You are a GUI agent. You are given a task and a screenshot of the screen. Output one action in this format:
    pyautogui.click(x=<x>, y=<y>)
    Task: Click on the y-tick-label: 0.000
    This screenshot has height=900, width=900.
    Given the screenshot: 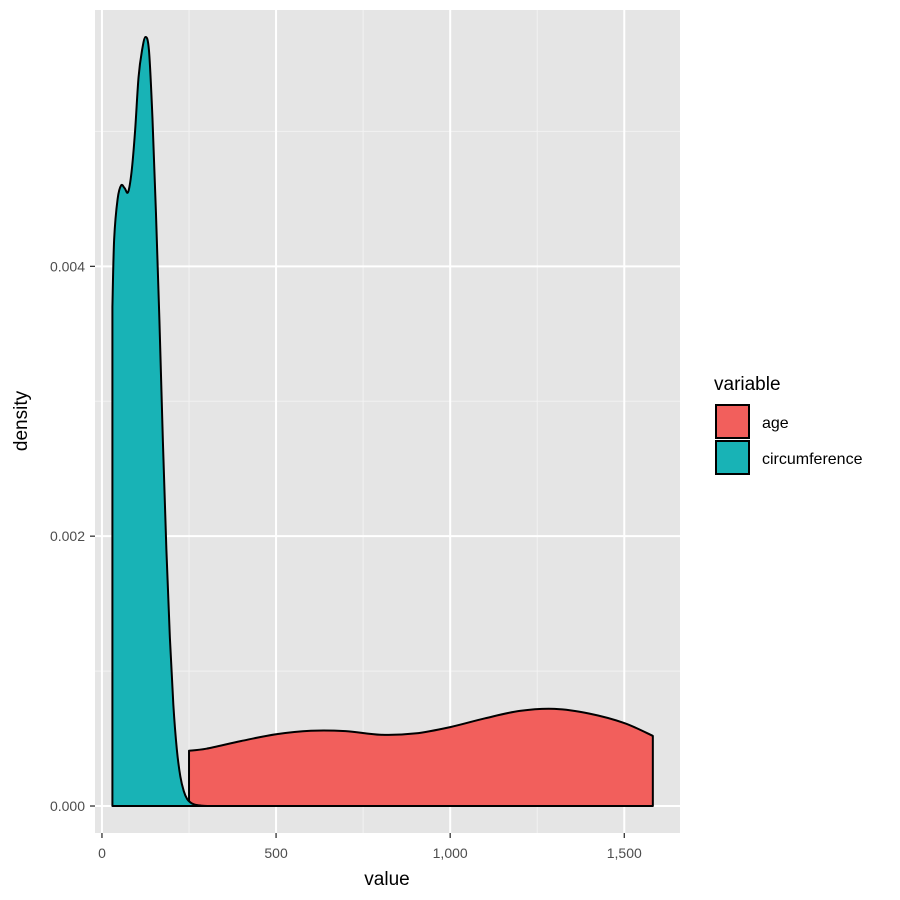 What is the action you would take?
    pyautogui.click(x=67, y=806)
    